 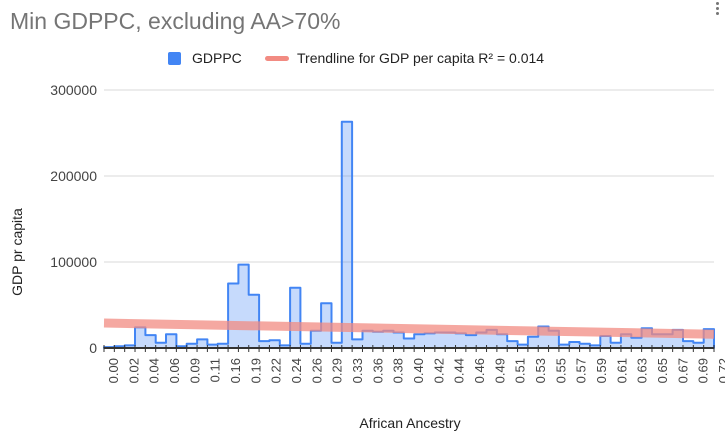 I want to click on x-tick-label: 0.09, so click(x=194, y=370).